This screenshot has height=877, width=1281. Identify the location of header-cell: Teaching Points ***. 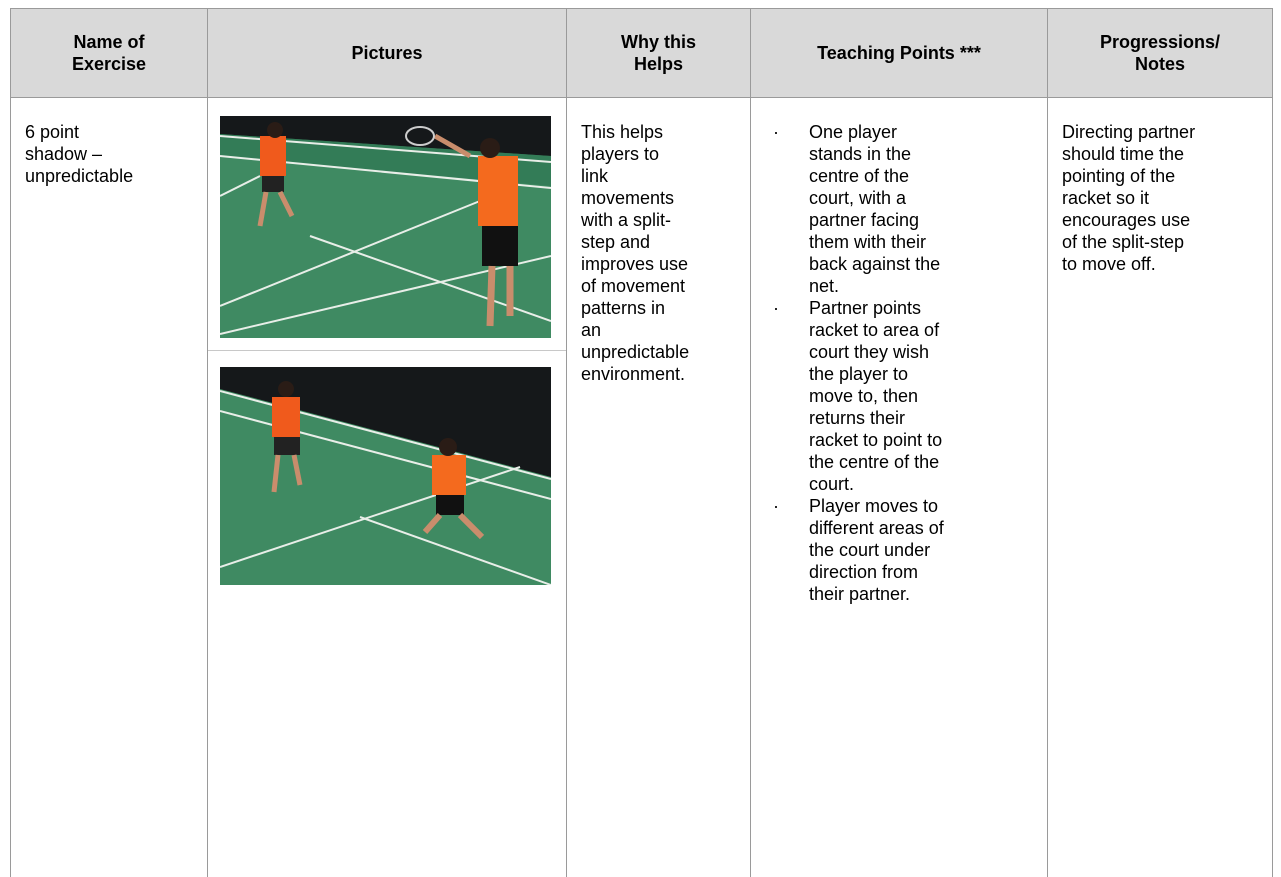
(899, 53).